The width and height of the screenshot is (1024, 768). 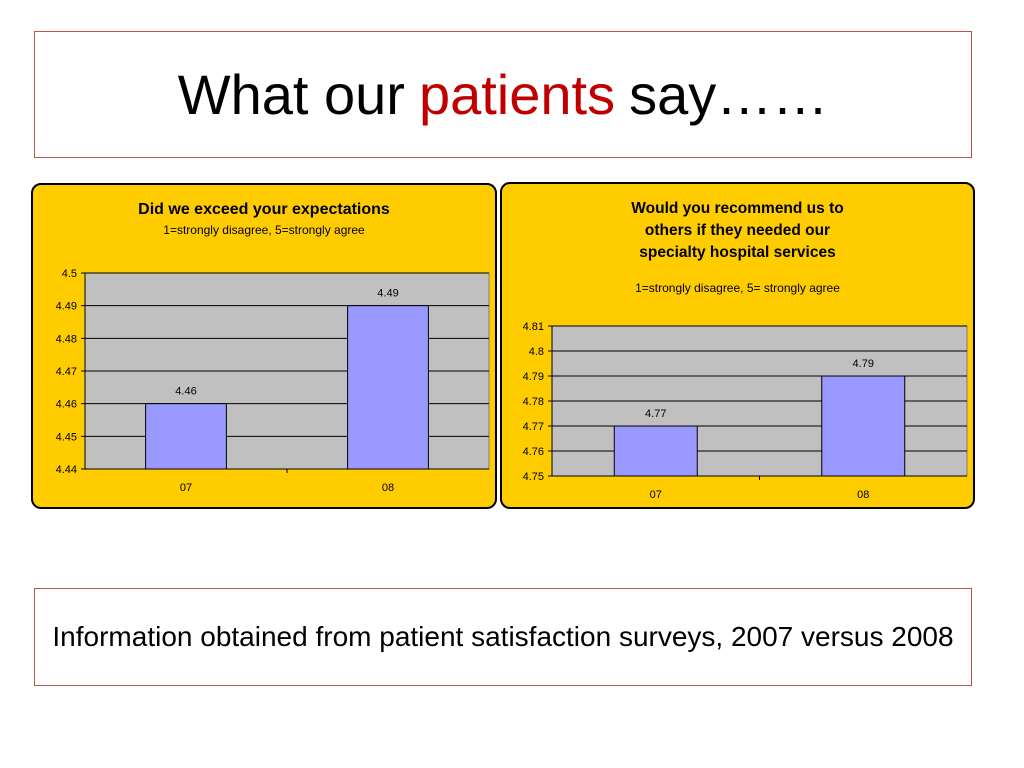 I want to click on chart-subtitle: 1=strongly disagree, 5= strongly agree, so click(x=737, y=288).